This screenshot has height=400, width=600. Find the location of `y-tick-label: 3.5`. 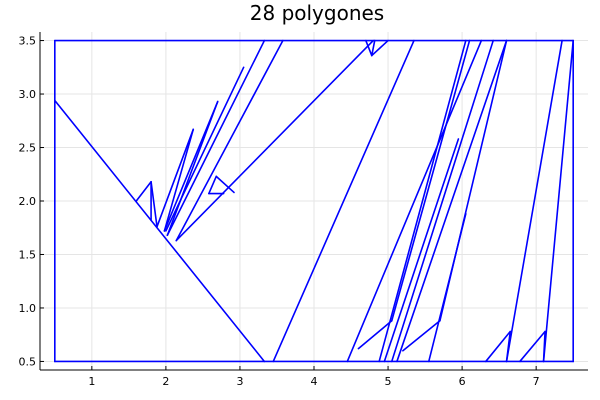

y-tick-label: 3.5 is located at coordinates (28, 41).